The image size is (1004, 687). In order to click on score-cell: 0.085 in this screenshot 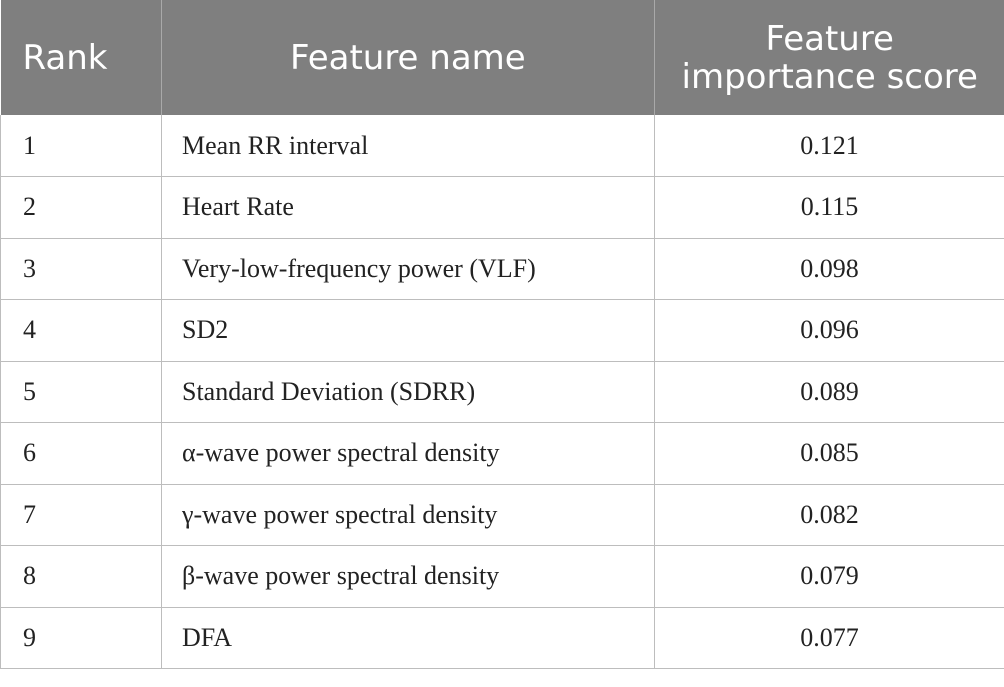, I will do `click(829, 453)`.